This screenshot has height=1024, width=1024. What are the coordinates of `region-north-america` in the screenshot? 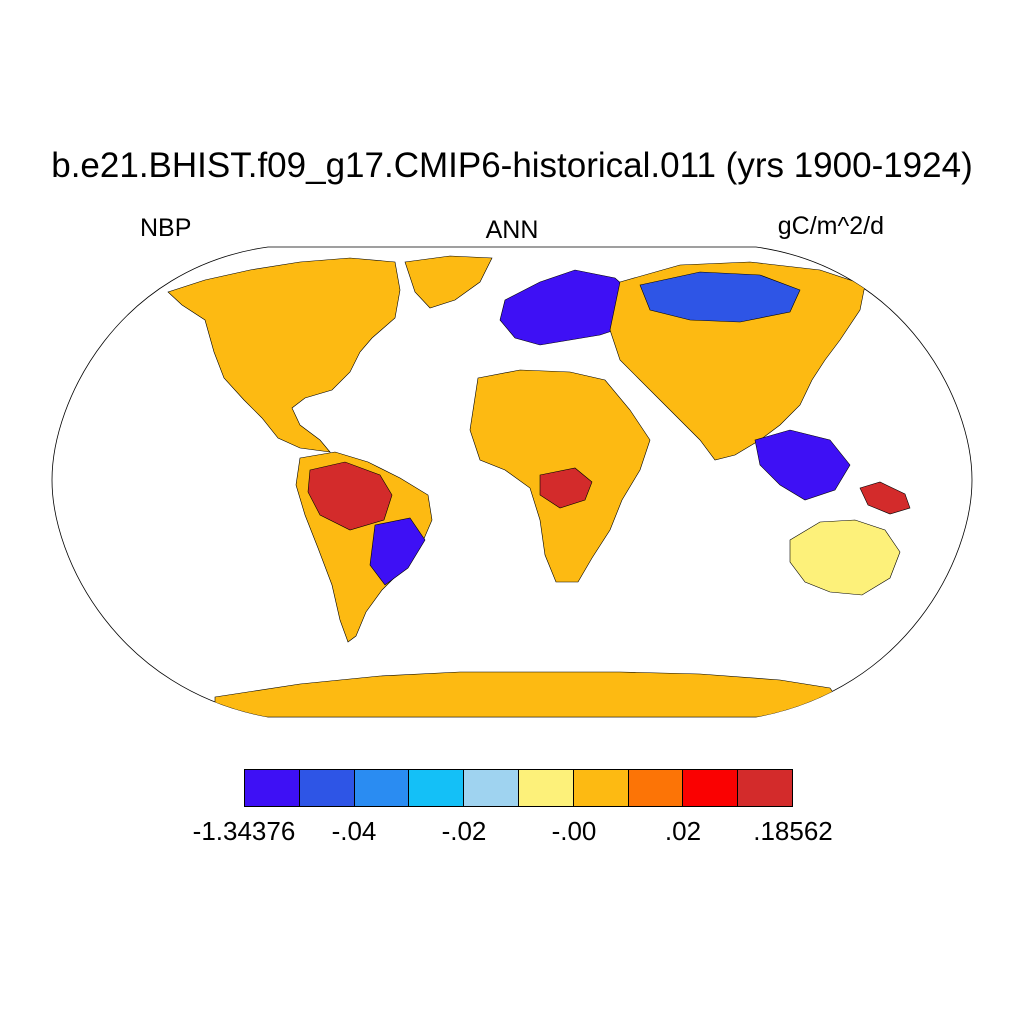 It's located at (284, 355).